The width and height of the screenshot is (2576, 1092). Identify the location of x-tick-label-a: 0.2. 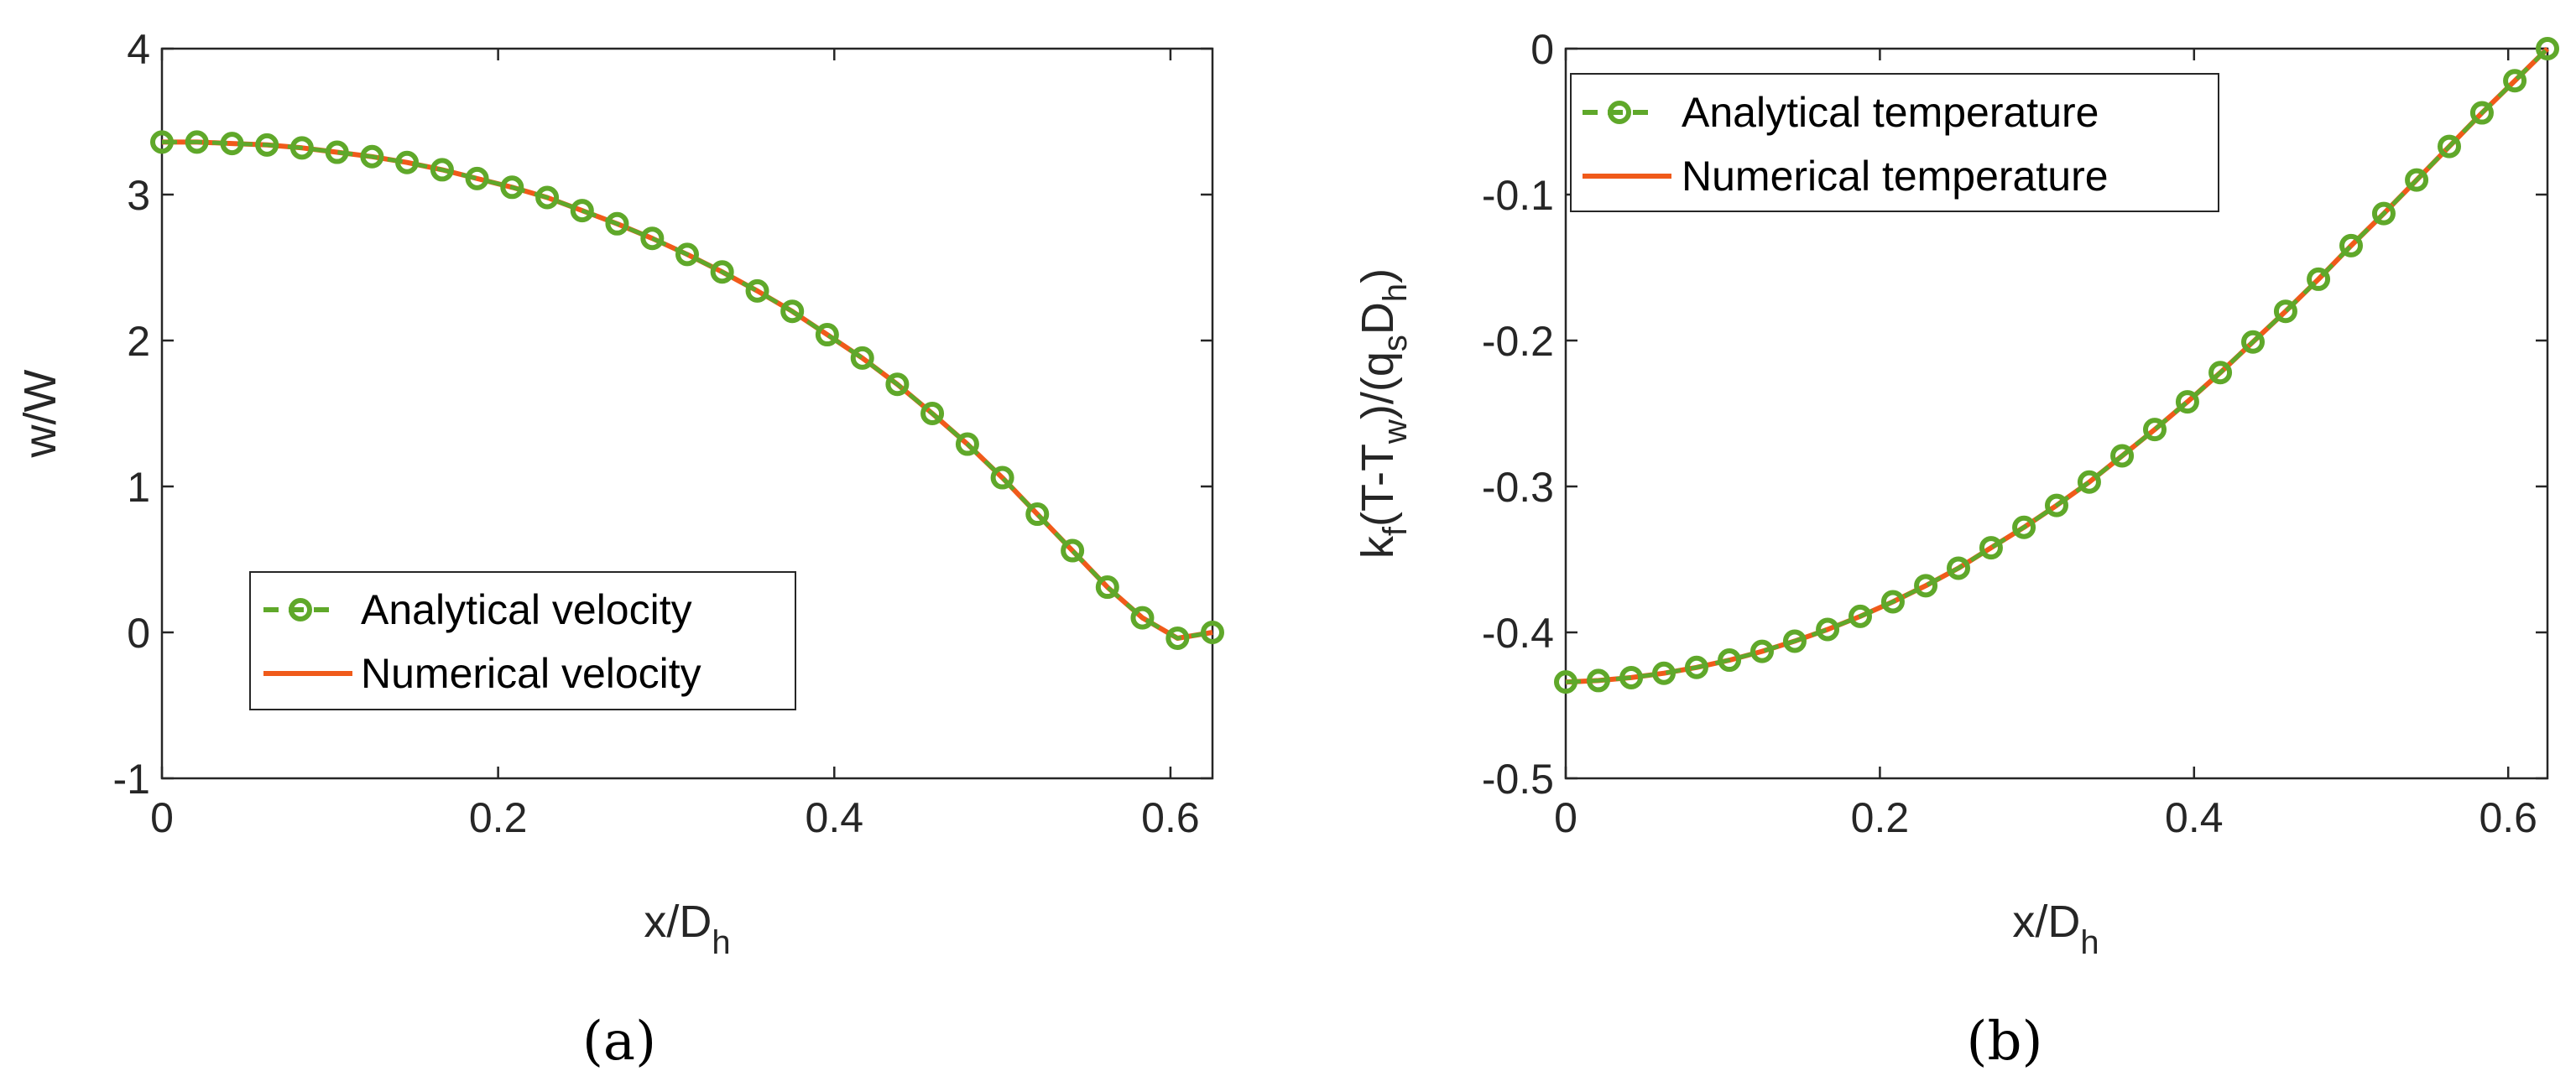
(498, 817).